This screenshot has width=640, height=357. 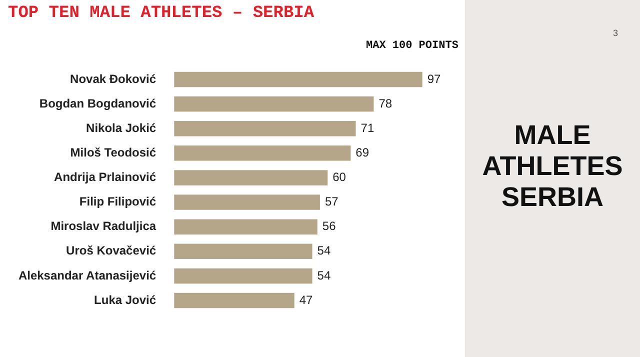 What do you see at coordinates (121, 127) in the screenshot?
I see `y-tick-label: Nikola Jokić` at bounding box center [121, 127].